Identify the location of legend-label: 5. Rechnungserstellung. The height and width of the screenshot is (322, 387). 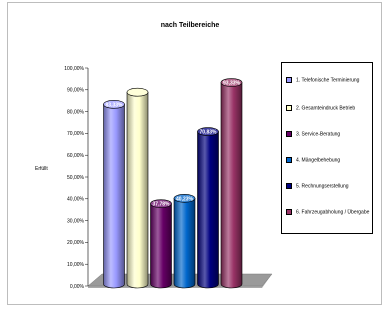
(322, 186).